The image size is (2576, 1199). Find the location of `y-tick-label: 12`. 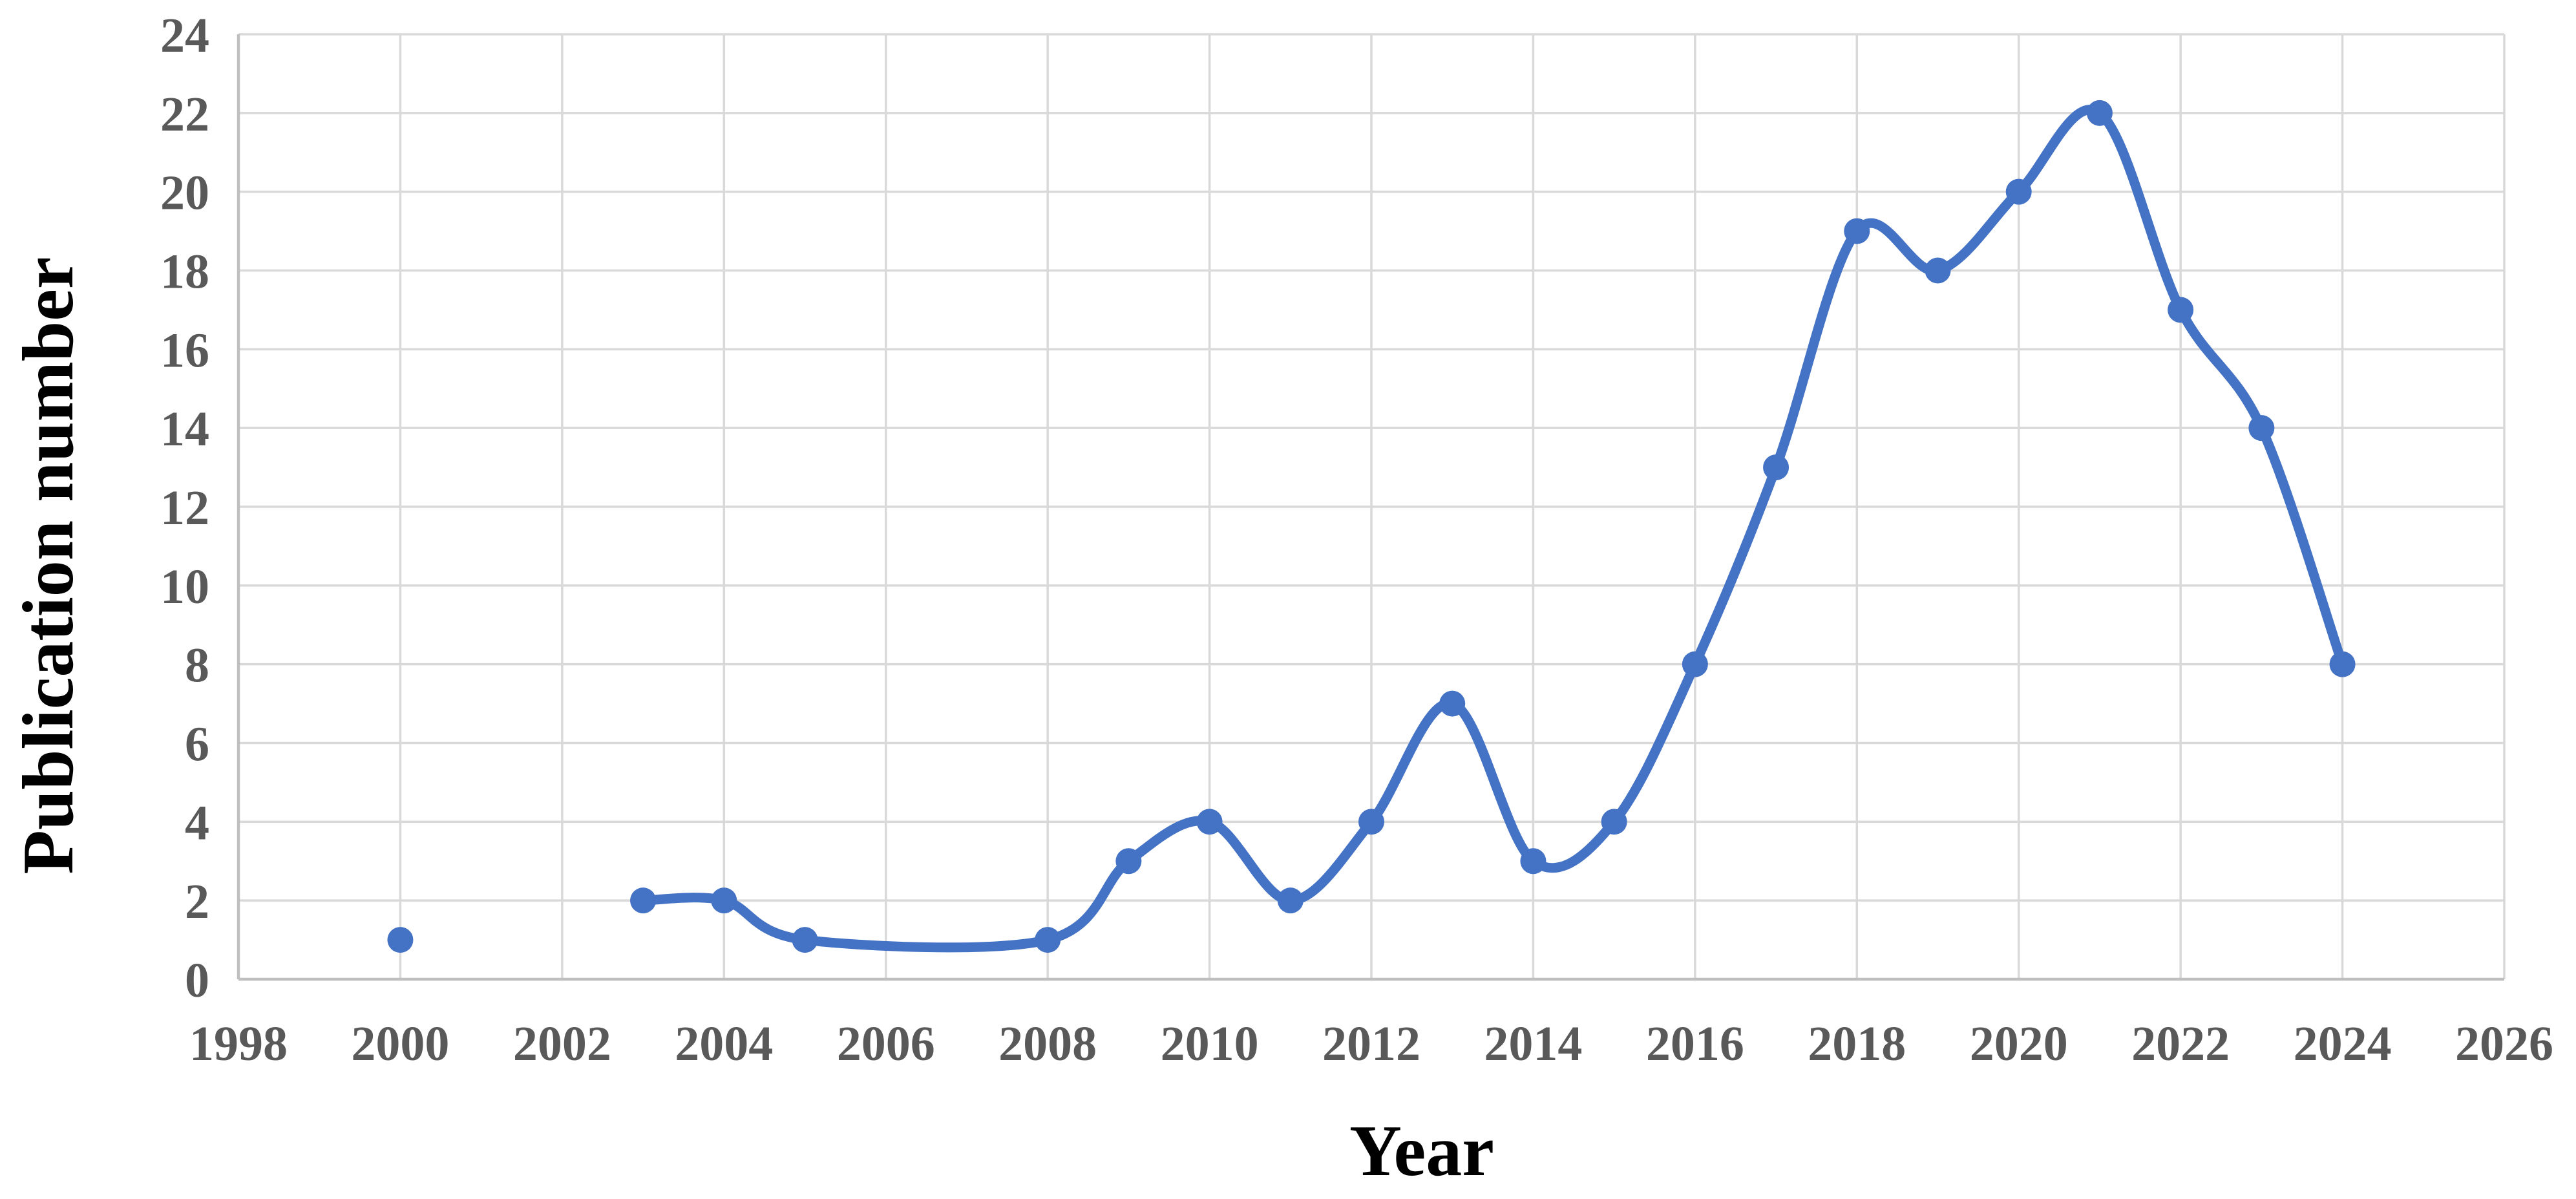

y-tick-label: 12 is located at coordinates (184, 508).